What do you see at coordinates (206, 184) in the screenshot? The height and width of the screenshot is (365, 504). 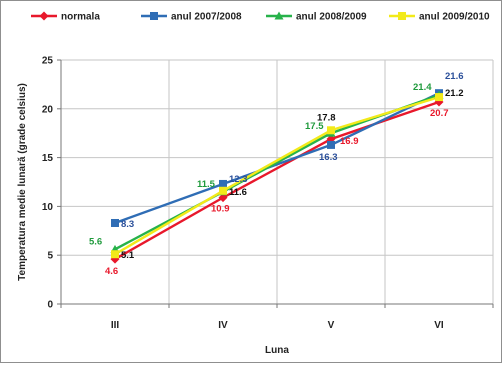 I see `data-label: 11.5` at bounding box center [206, 184].